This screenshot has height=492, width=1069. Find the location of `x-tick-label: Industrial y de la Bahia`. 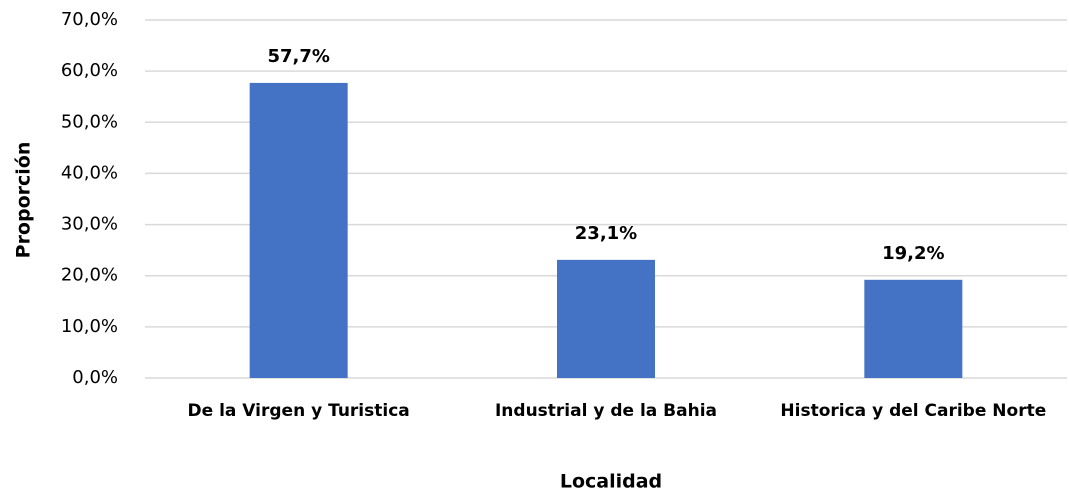

x-tick-label: Industrial y de la Bahia is located at coordinates (606, 411).